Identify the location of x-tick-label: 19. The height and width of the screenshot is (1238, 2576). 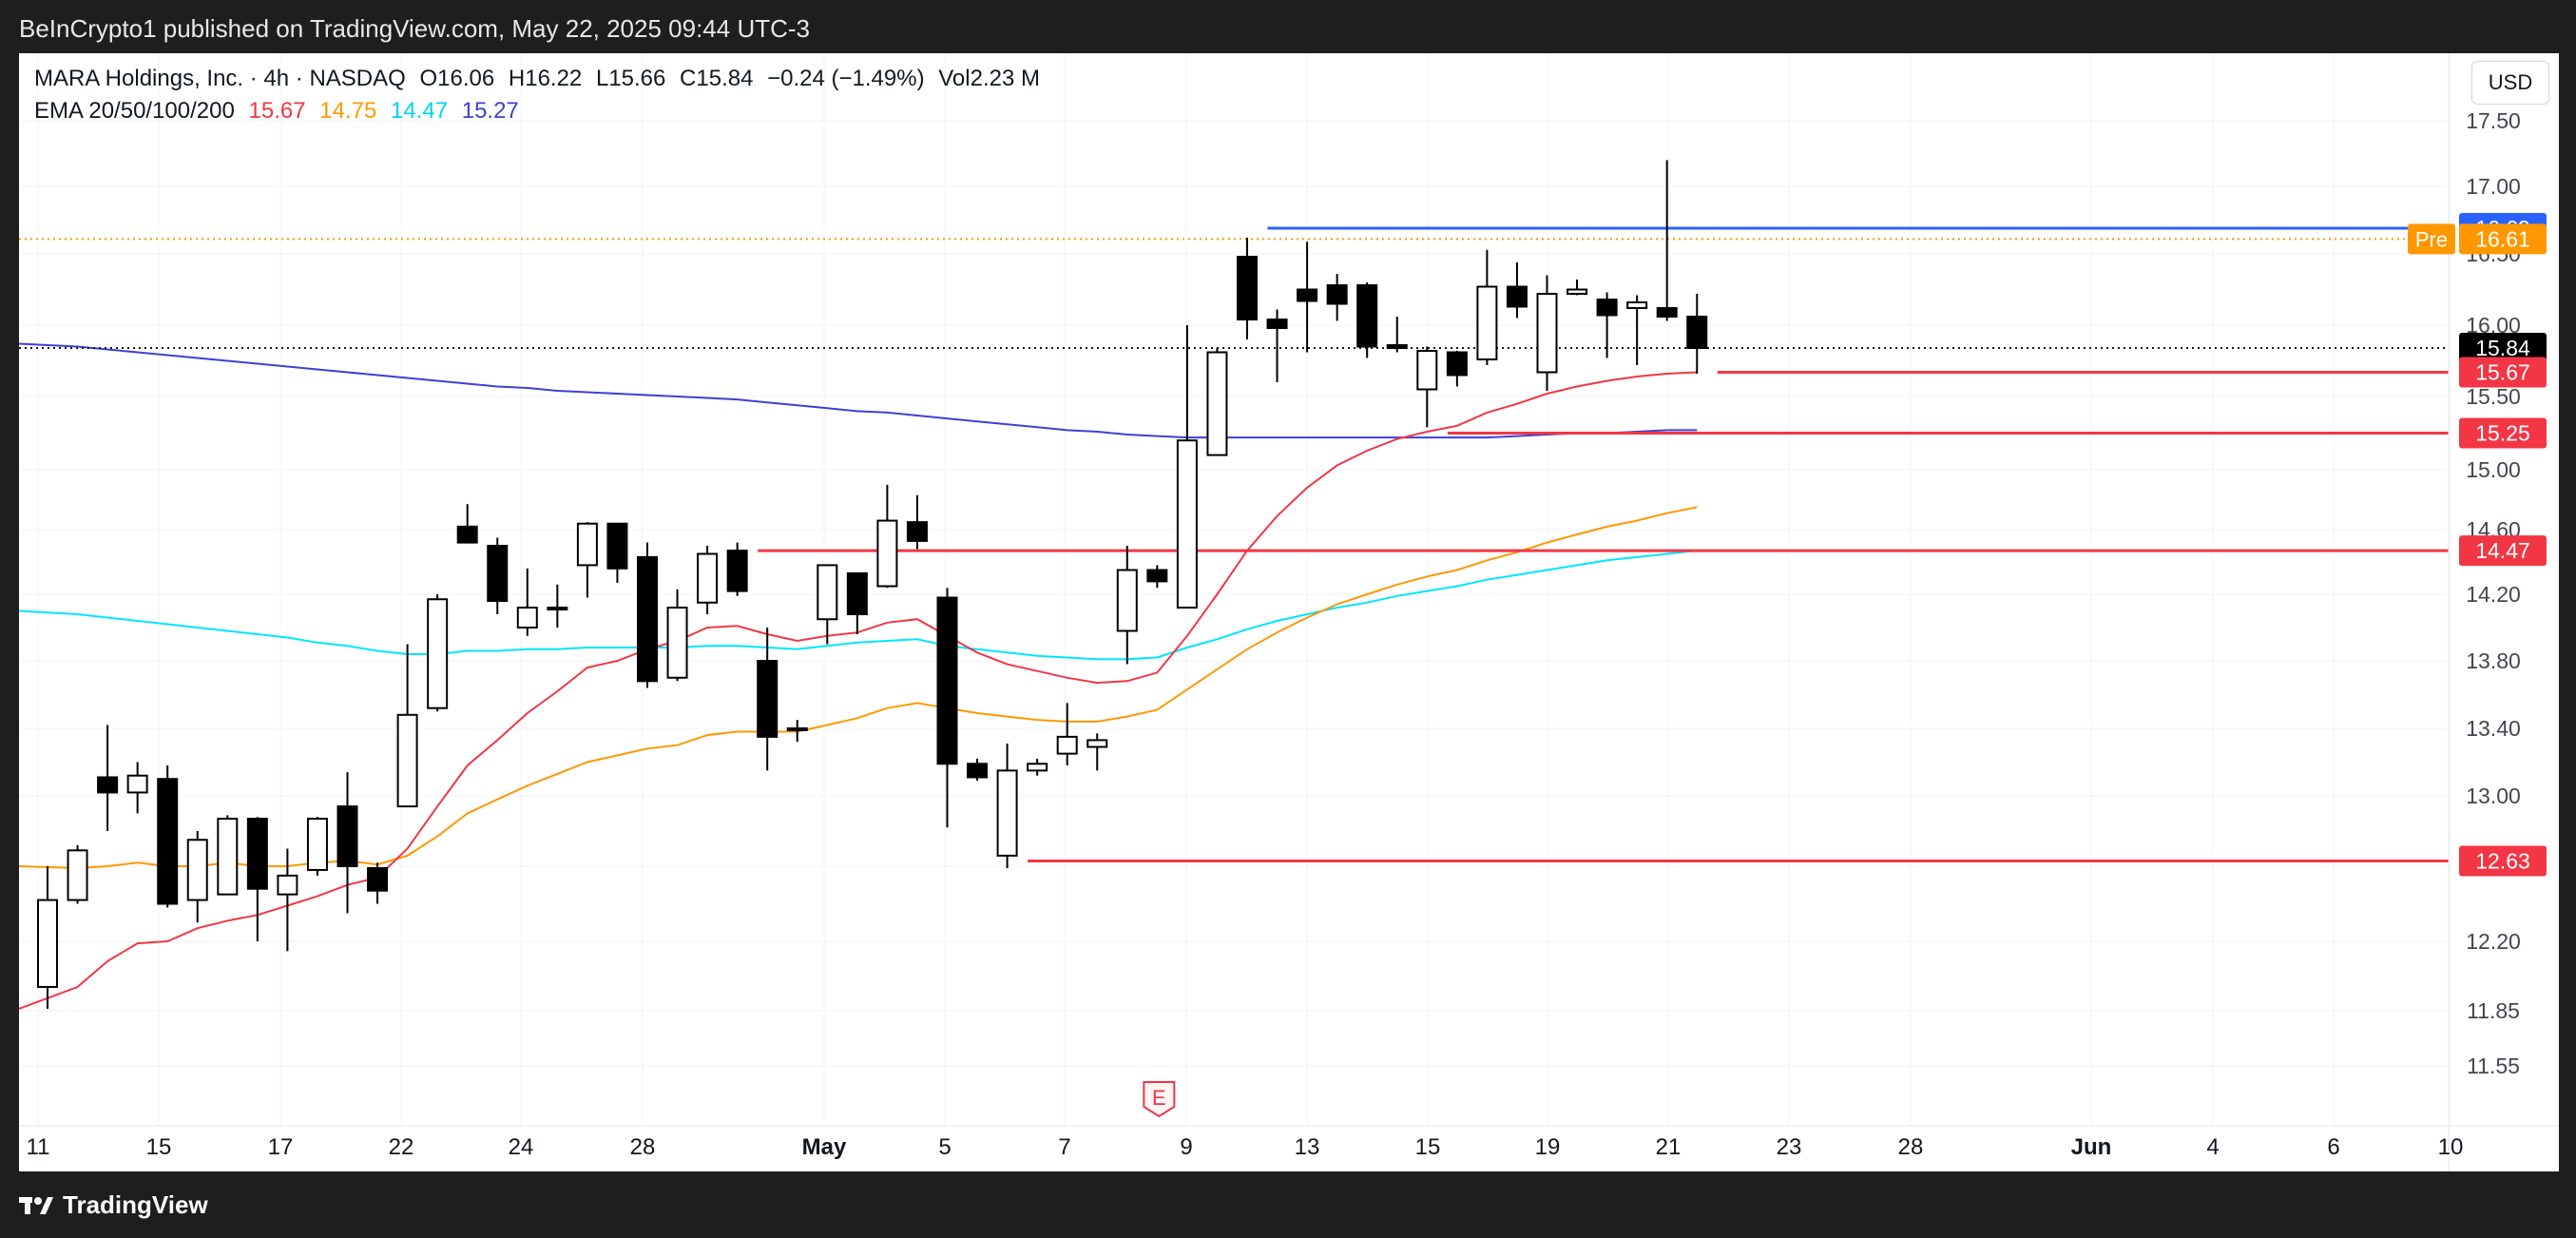
(1548, 1147).